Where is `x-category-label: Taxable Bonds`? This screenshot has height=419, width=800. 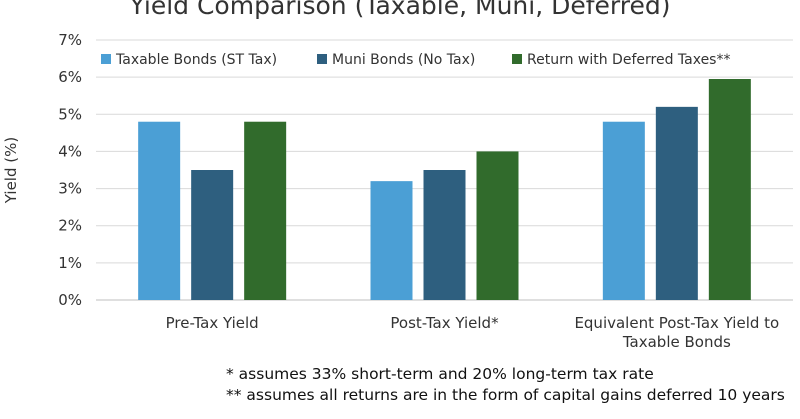
x-category-label: Taxable Bonds is located at coordinates (676, 342).